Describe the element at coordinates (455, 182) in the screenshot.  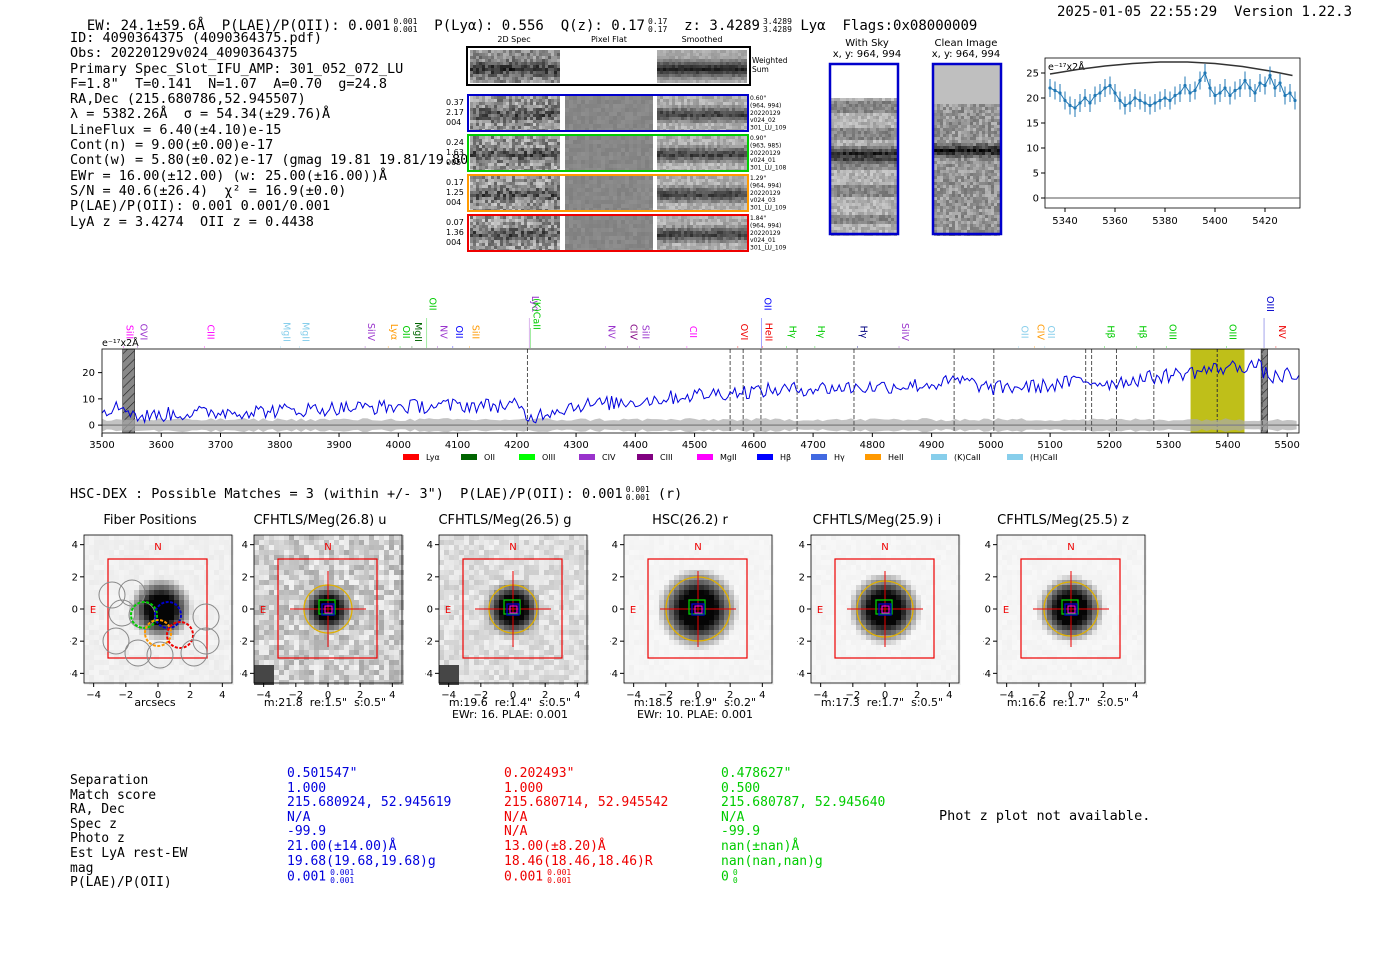
I see `fiber-left-label: 0.17` at that location.